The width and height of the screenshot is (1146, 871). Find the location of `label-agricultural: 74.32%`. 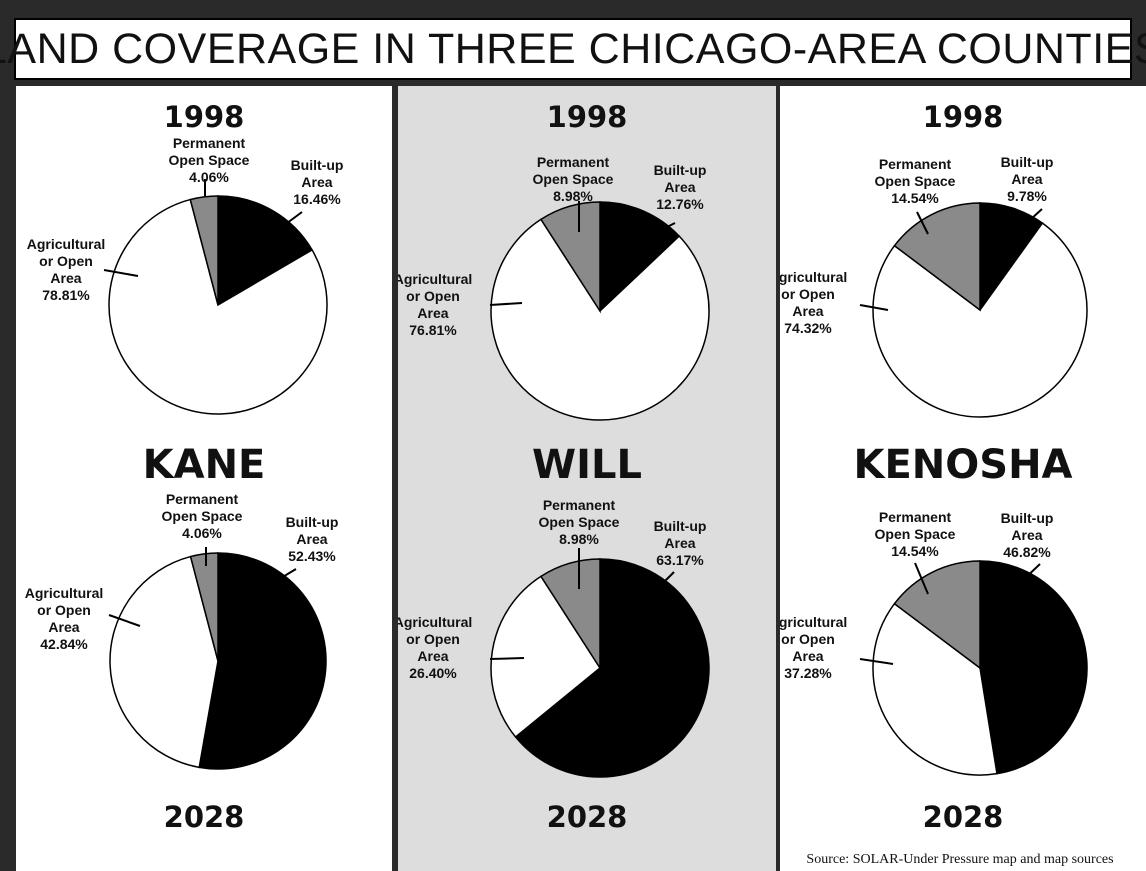

label-agricultural: 74.32% is located at coordinates (808, 328).